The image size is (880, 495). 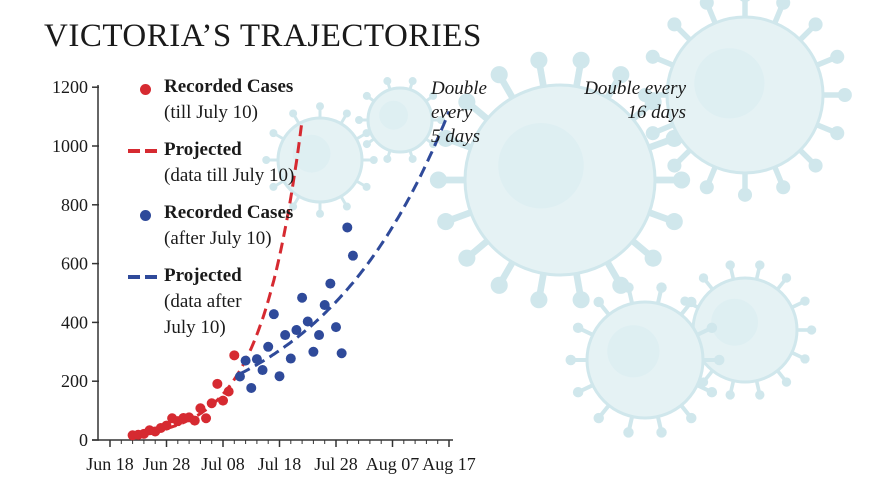 I want to click on x-tick-label: Jul 08, so click(x=223, y=464).